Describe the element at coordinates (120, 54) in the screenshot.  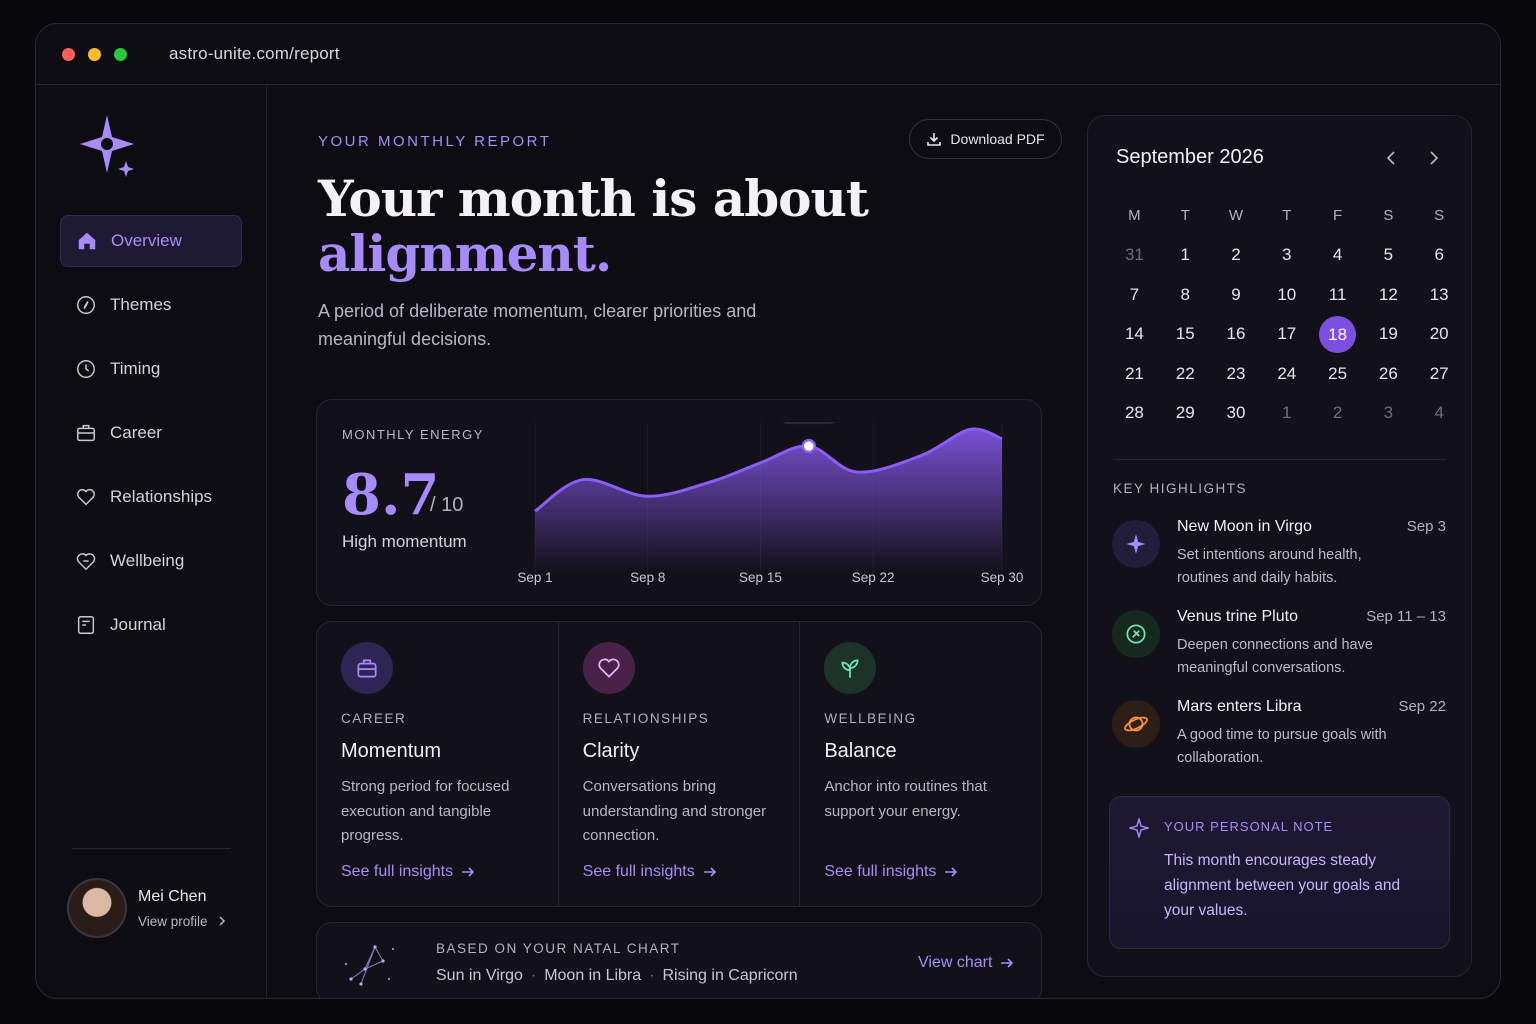
I see `maximize-window-button` at that location.